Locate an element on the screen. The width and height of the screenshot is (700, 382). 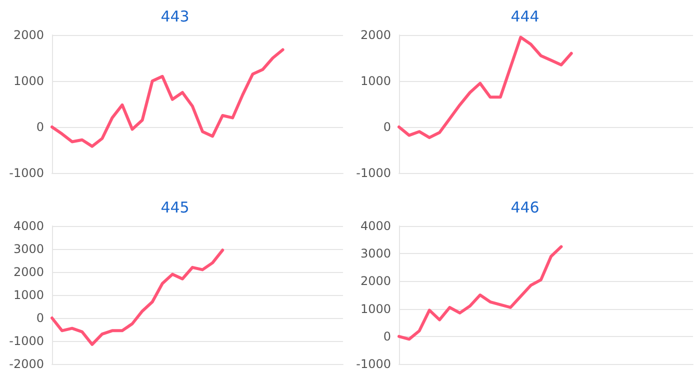
chart-title: 444 is located at coordinates (525, 17).